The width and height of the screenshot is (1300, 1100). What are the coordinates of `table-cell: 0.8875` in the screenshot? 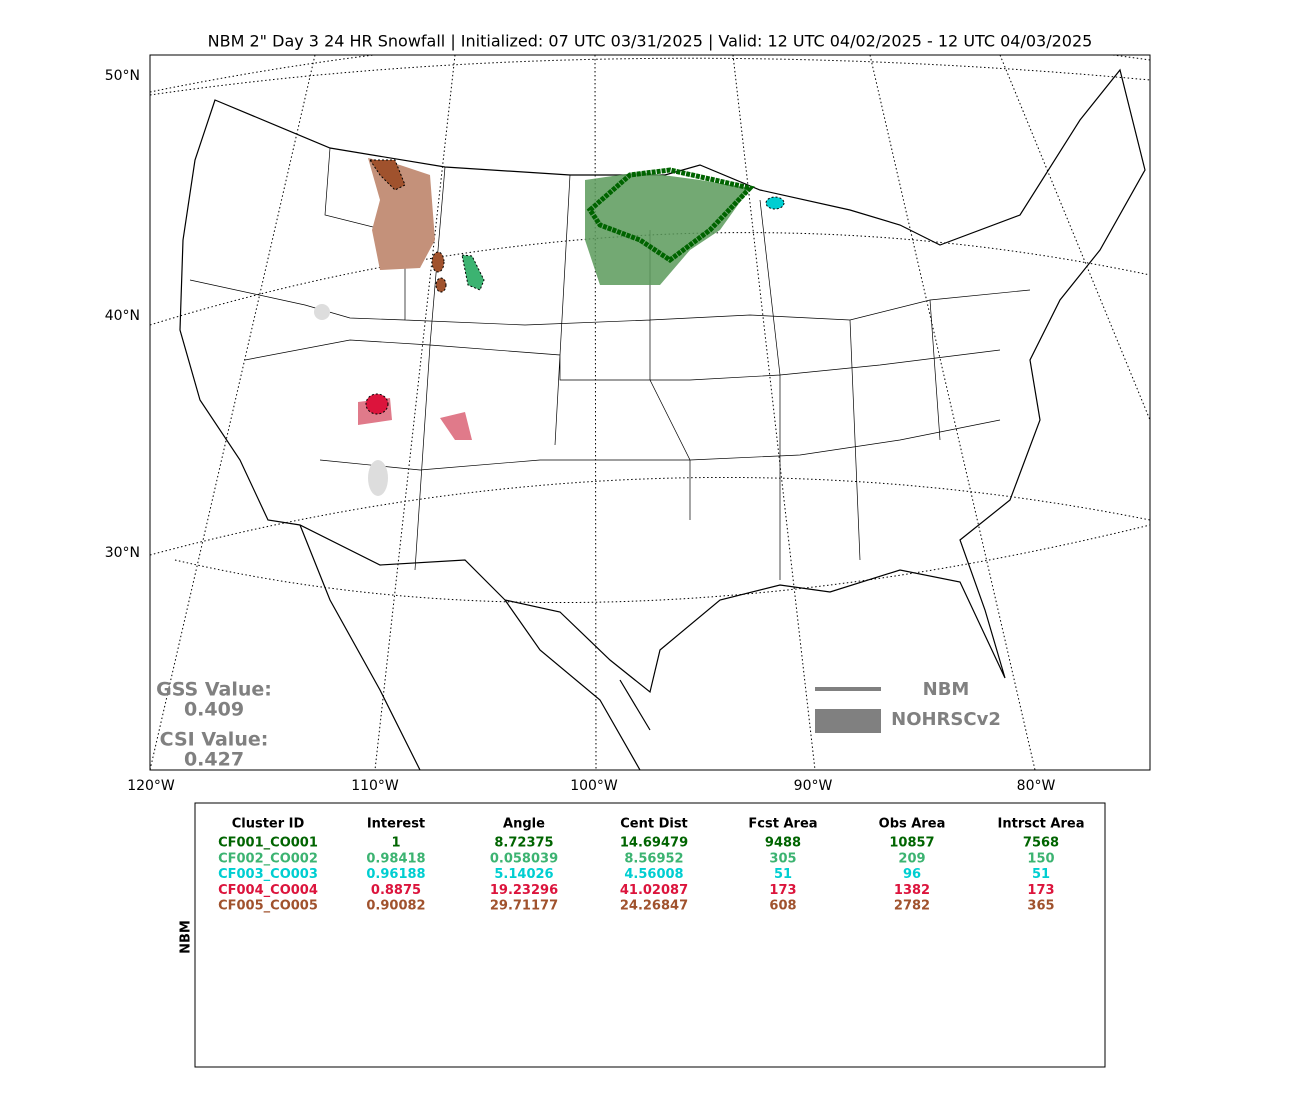 It's located at (396, 890).